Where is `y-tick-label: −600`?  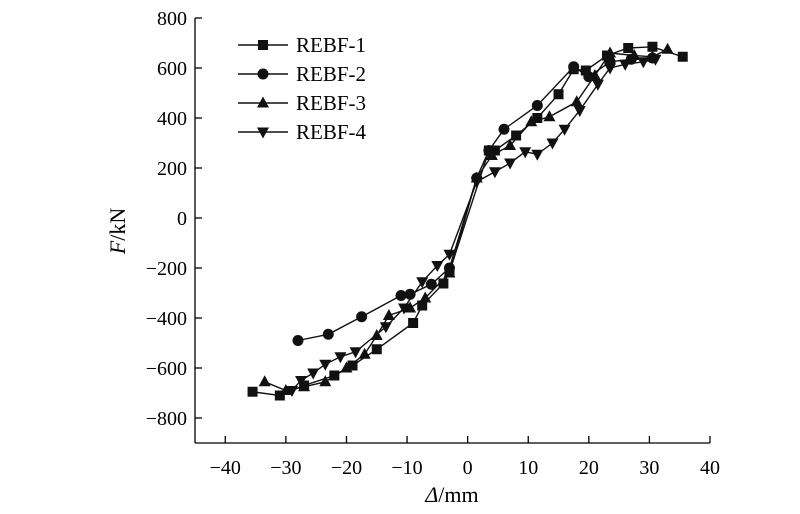
y-tick-label: −600 is located at coordinates (166, 369).